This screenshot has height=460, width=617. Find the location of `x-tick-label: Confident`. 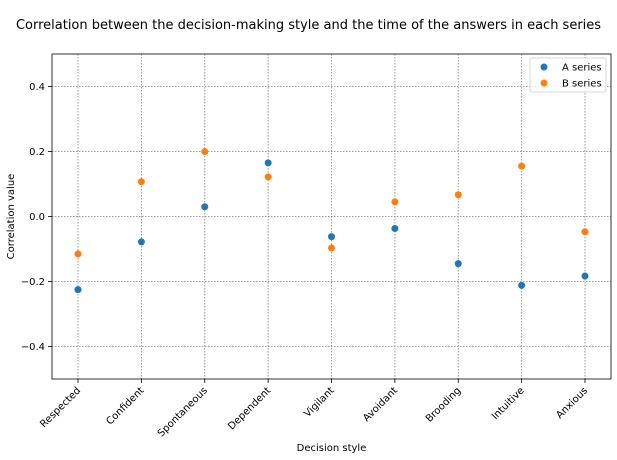

x-tick-label: Confident is located at coordinates (125, 406).